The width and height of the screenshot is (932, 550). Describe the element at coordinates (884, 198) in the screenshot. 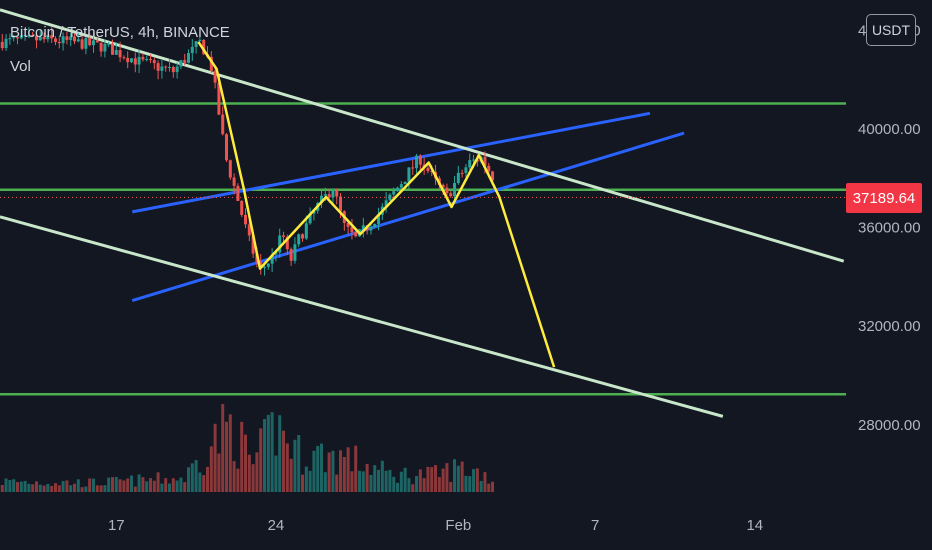

I see `last-price-tag: 37189.64` at that location.